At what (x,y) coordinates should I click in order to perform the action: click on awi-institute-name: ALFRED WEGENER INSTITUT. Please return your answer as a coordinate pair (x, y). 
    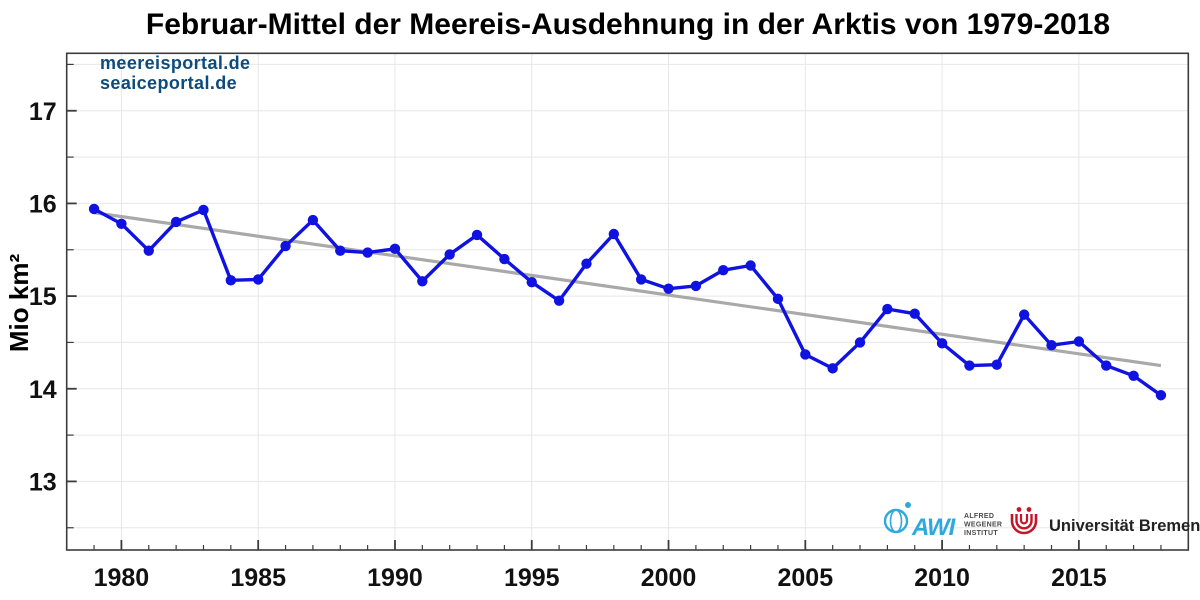
    Looking at the image, I should click on (983, 525).